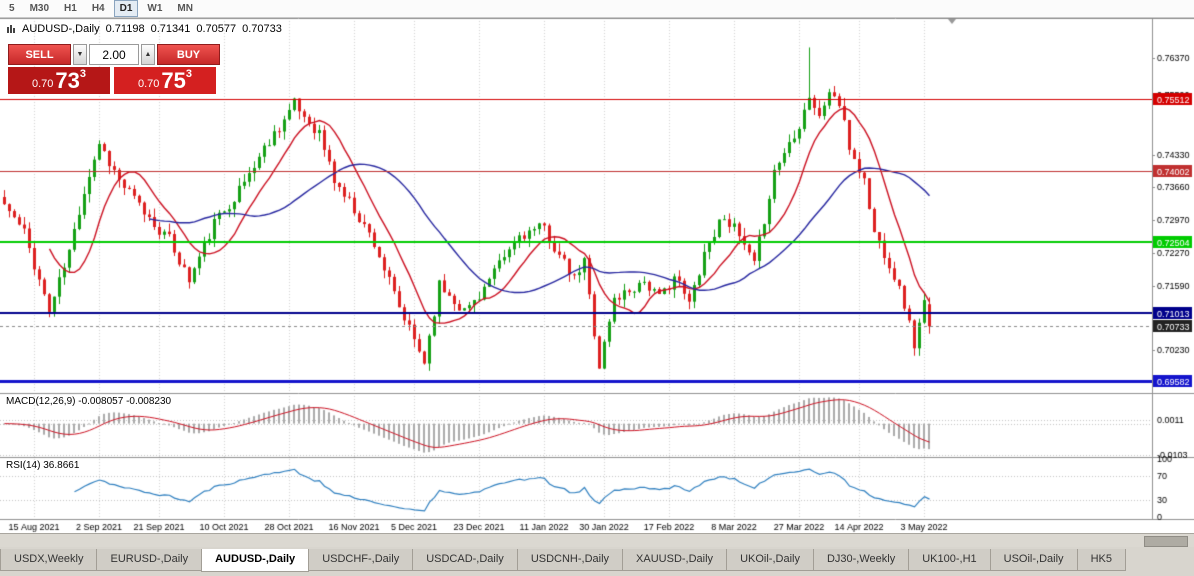 This screenshot has width=1194, height=576. I want to click on ohlc-high: 0.71341, so click(170, 29).